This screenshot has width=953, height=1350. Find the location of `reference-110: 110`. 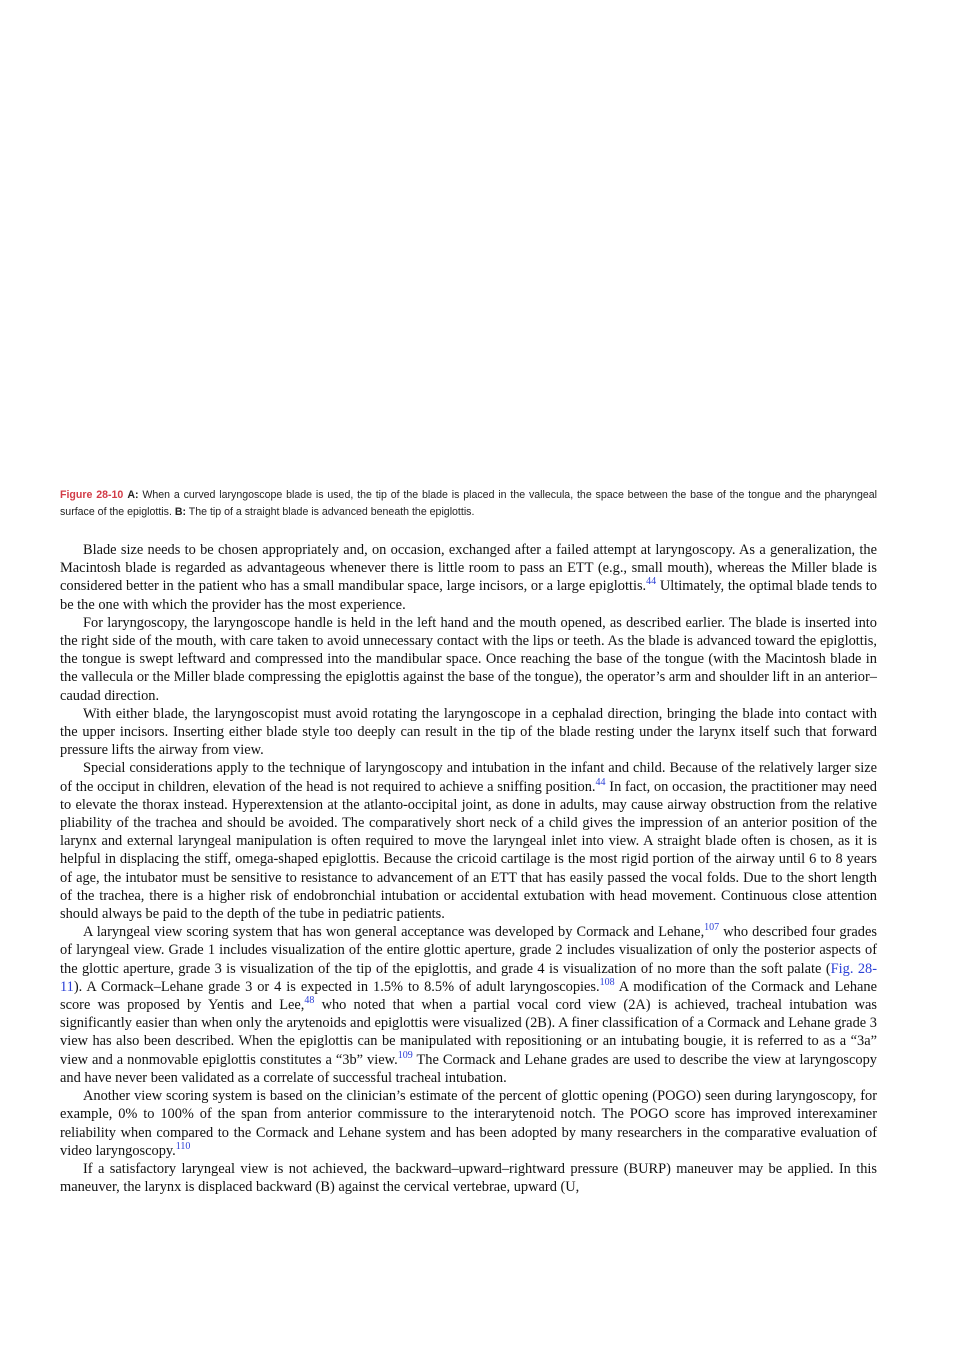

reference-110: 110 is located at coordinates (183, 1146).